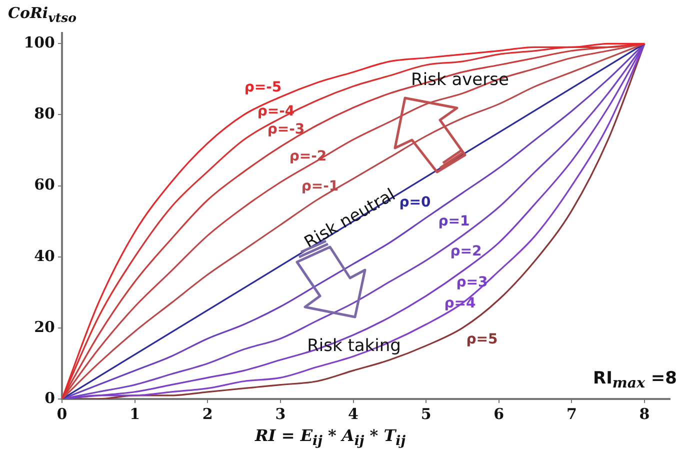  I want to click on x-tick-label: 6, so click(499, 413).